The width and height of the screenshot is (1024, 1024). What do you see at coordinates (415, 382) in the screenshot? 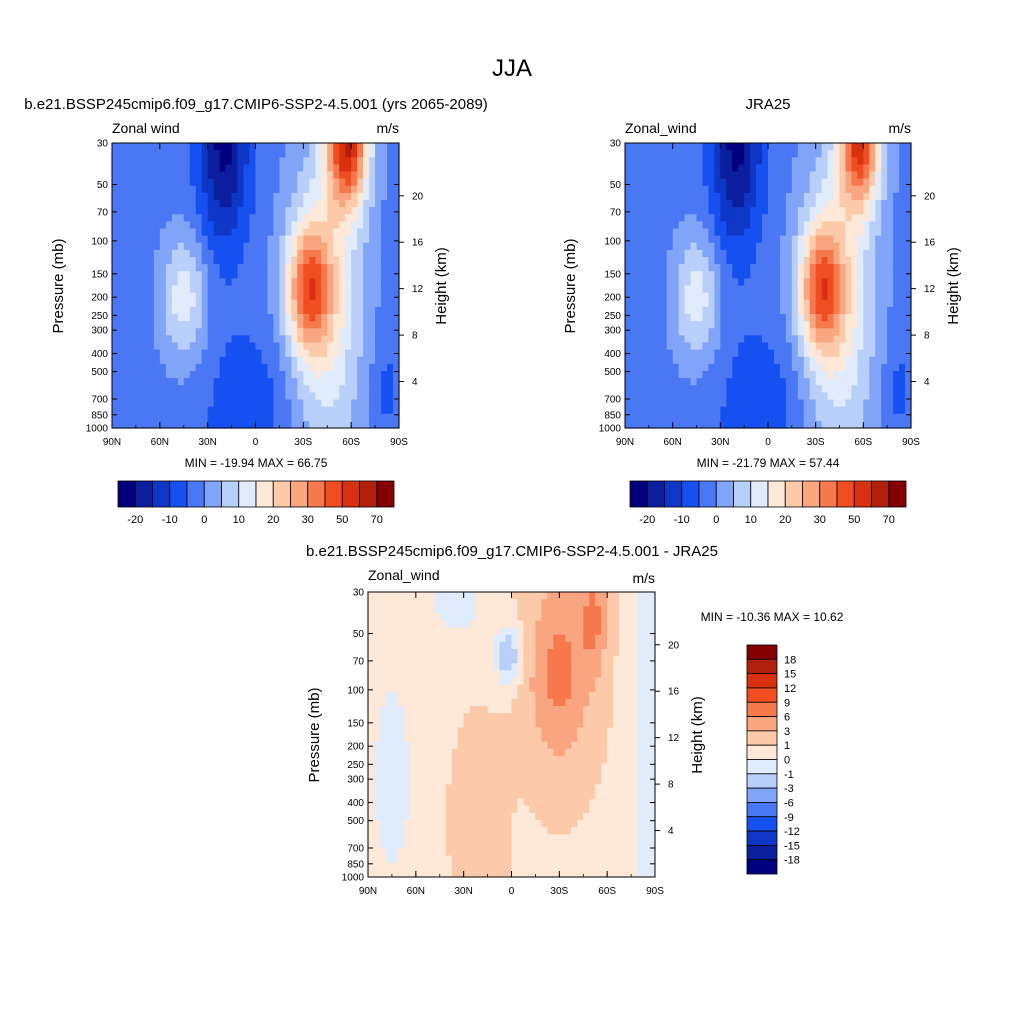
I see `height-tick-label: 4` at bounding box center [415, 382].